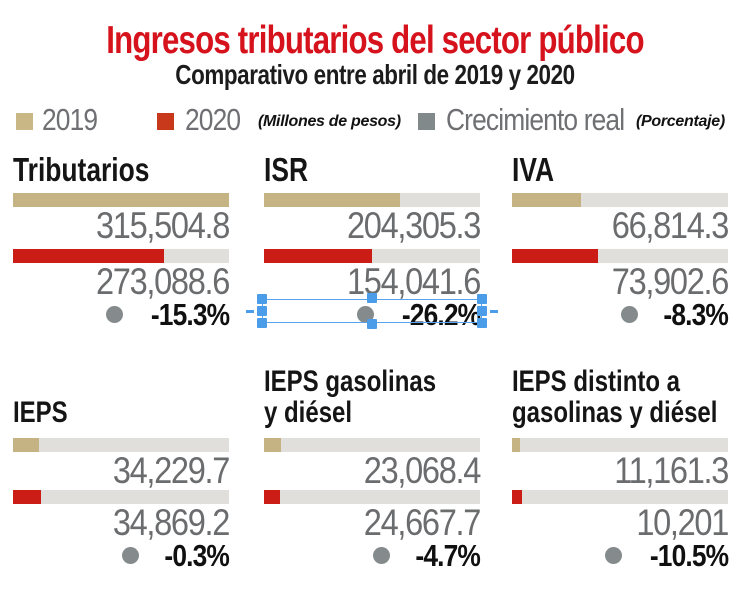 The height and width of the screenshot is (605, 750). What do you see at coordinates (308, 412) in the screenshot?
I see `panel-title-line: y diésel` at bounding box center [308, 412].